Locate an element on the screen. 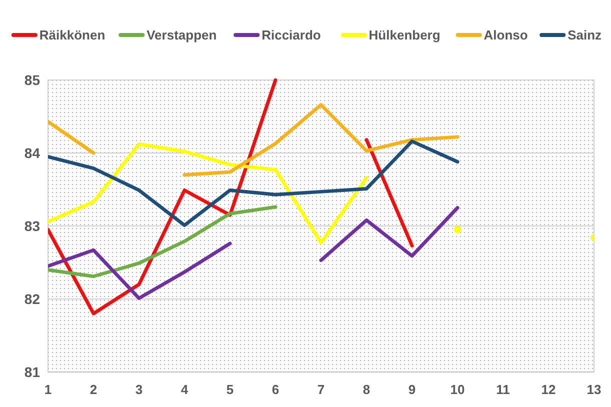 This screenshot has width=611, height=407. x-tick-label: 6 is located at coordinates (276, 389).